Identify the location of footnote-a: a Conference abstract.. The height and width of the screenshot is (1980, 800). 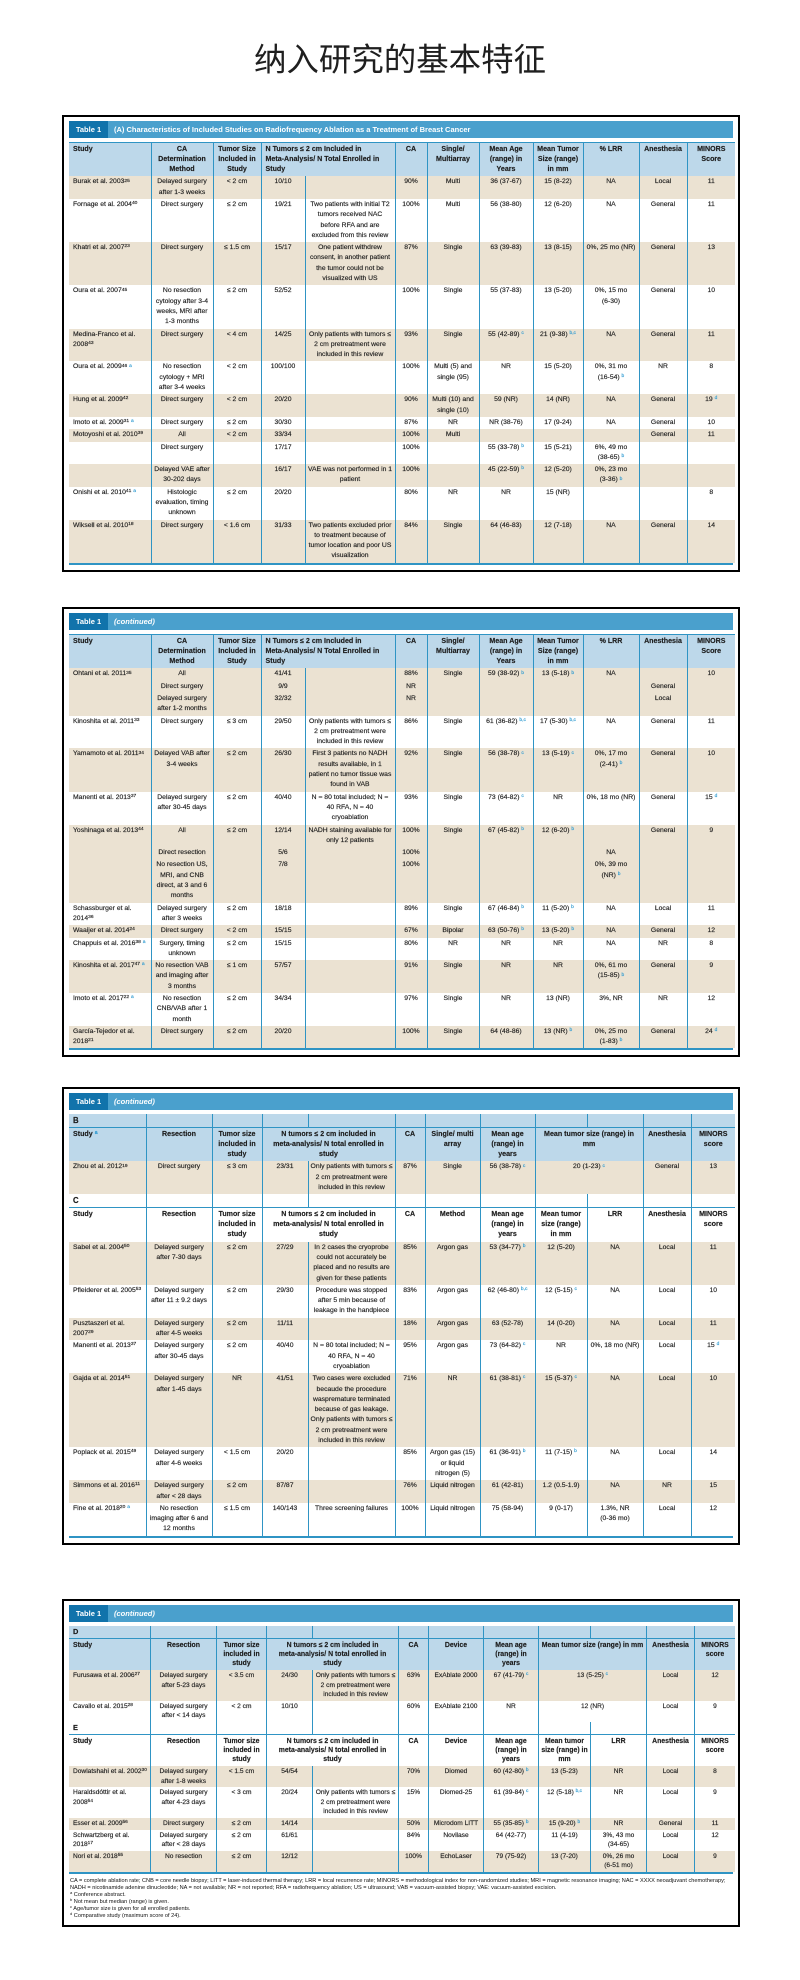
(98, 1894).